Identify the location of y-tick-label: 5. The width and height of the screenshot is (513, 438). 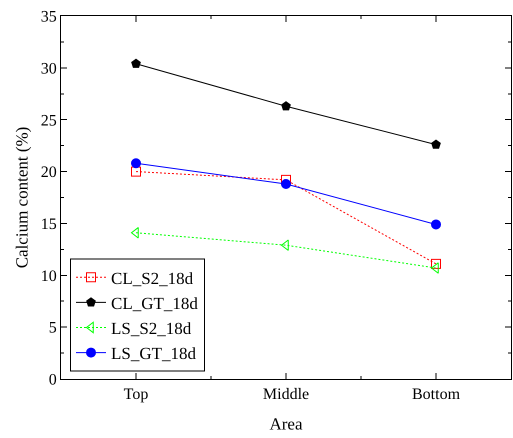
(52, 328).